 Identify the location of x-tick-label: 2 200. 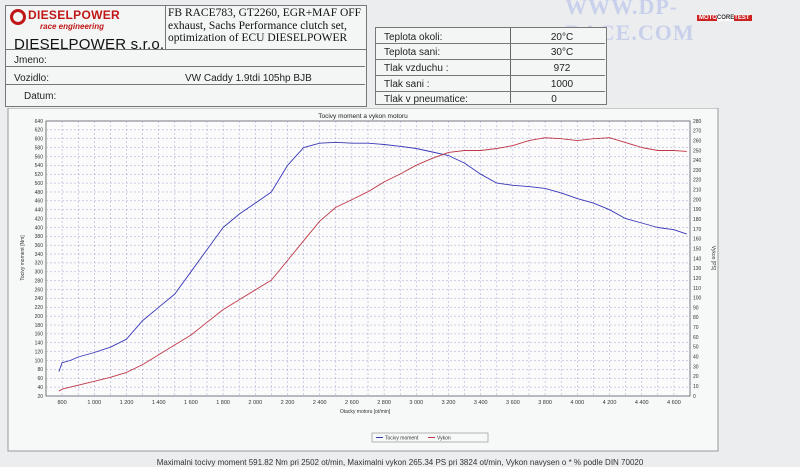
(288, 403).